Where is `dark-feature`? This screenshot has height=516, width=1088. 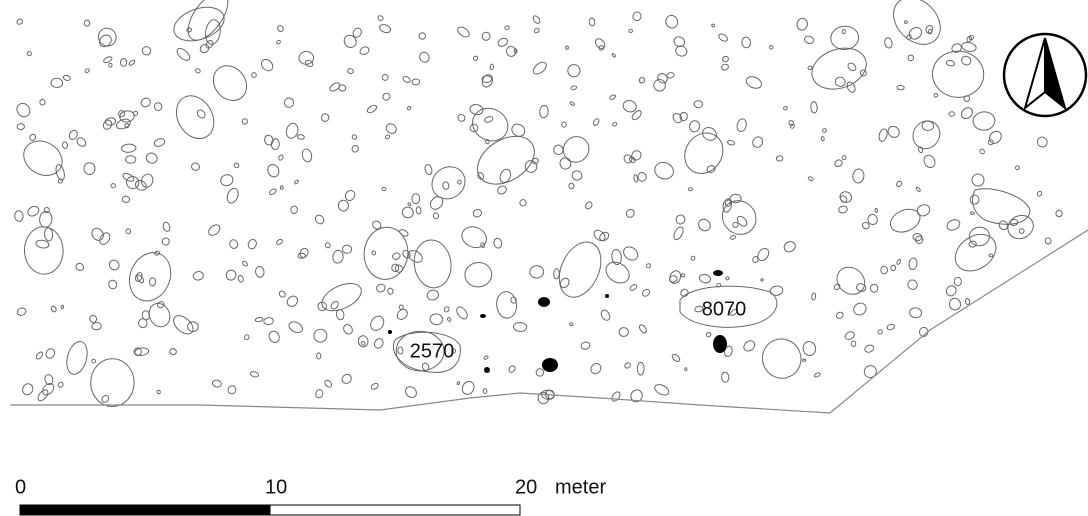 dark-feature is located at coordinates (718, 273).